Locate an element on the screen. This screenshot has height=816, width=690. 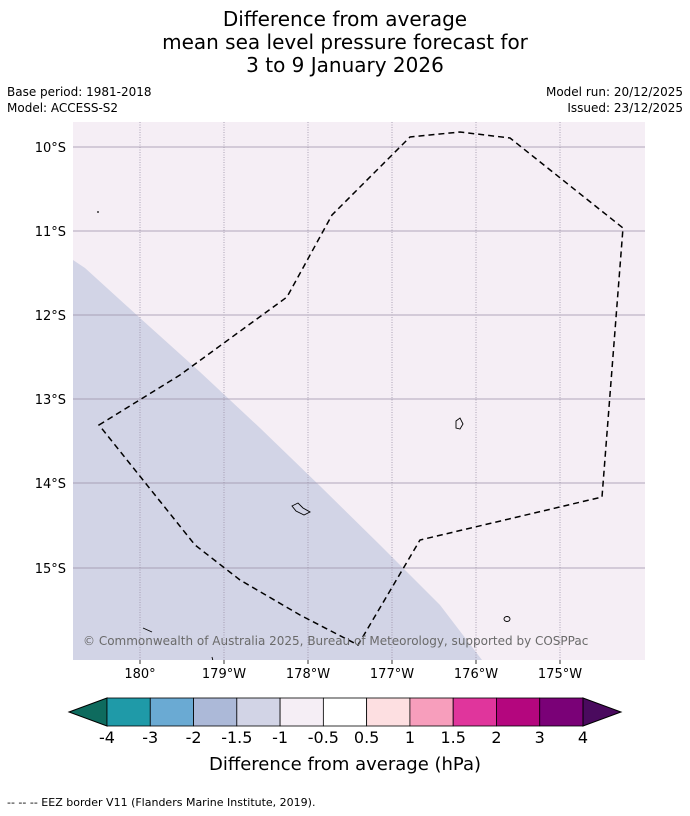
model-name: Model: ACCESS-S2 is located at coordinates (63, 108).